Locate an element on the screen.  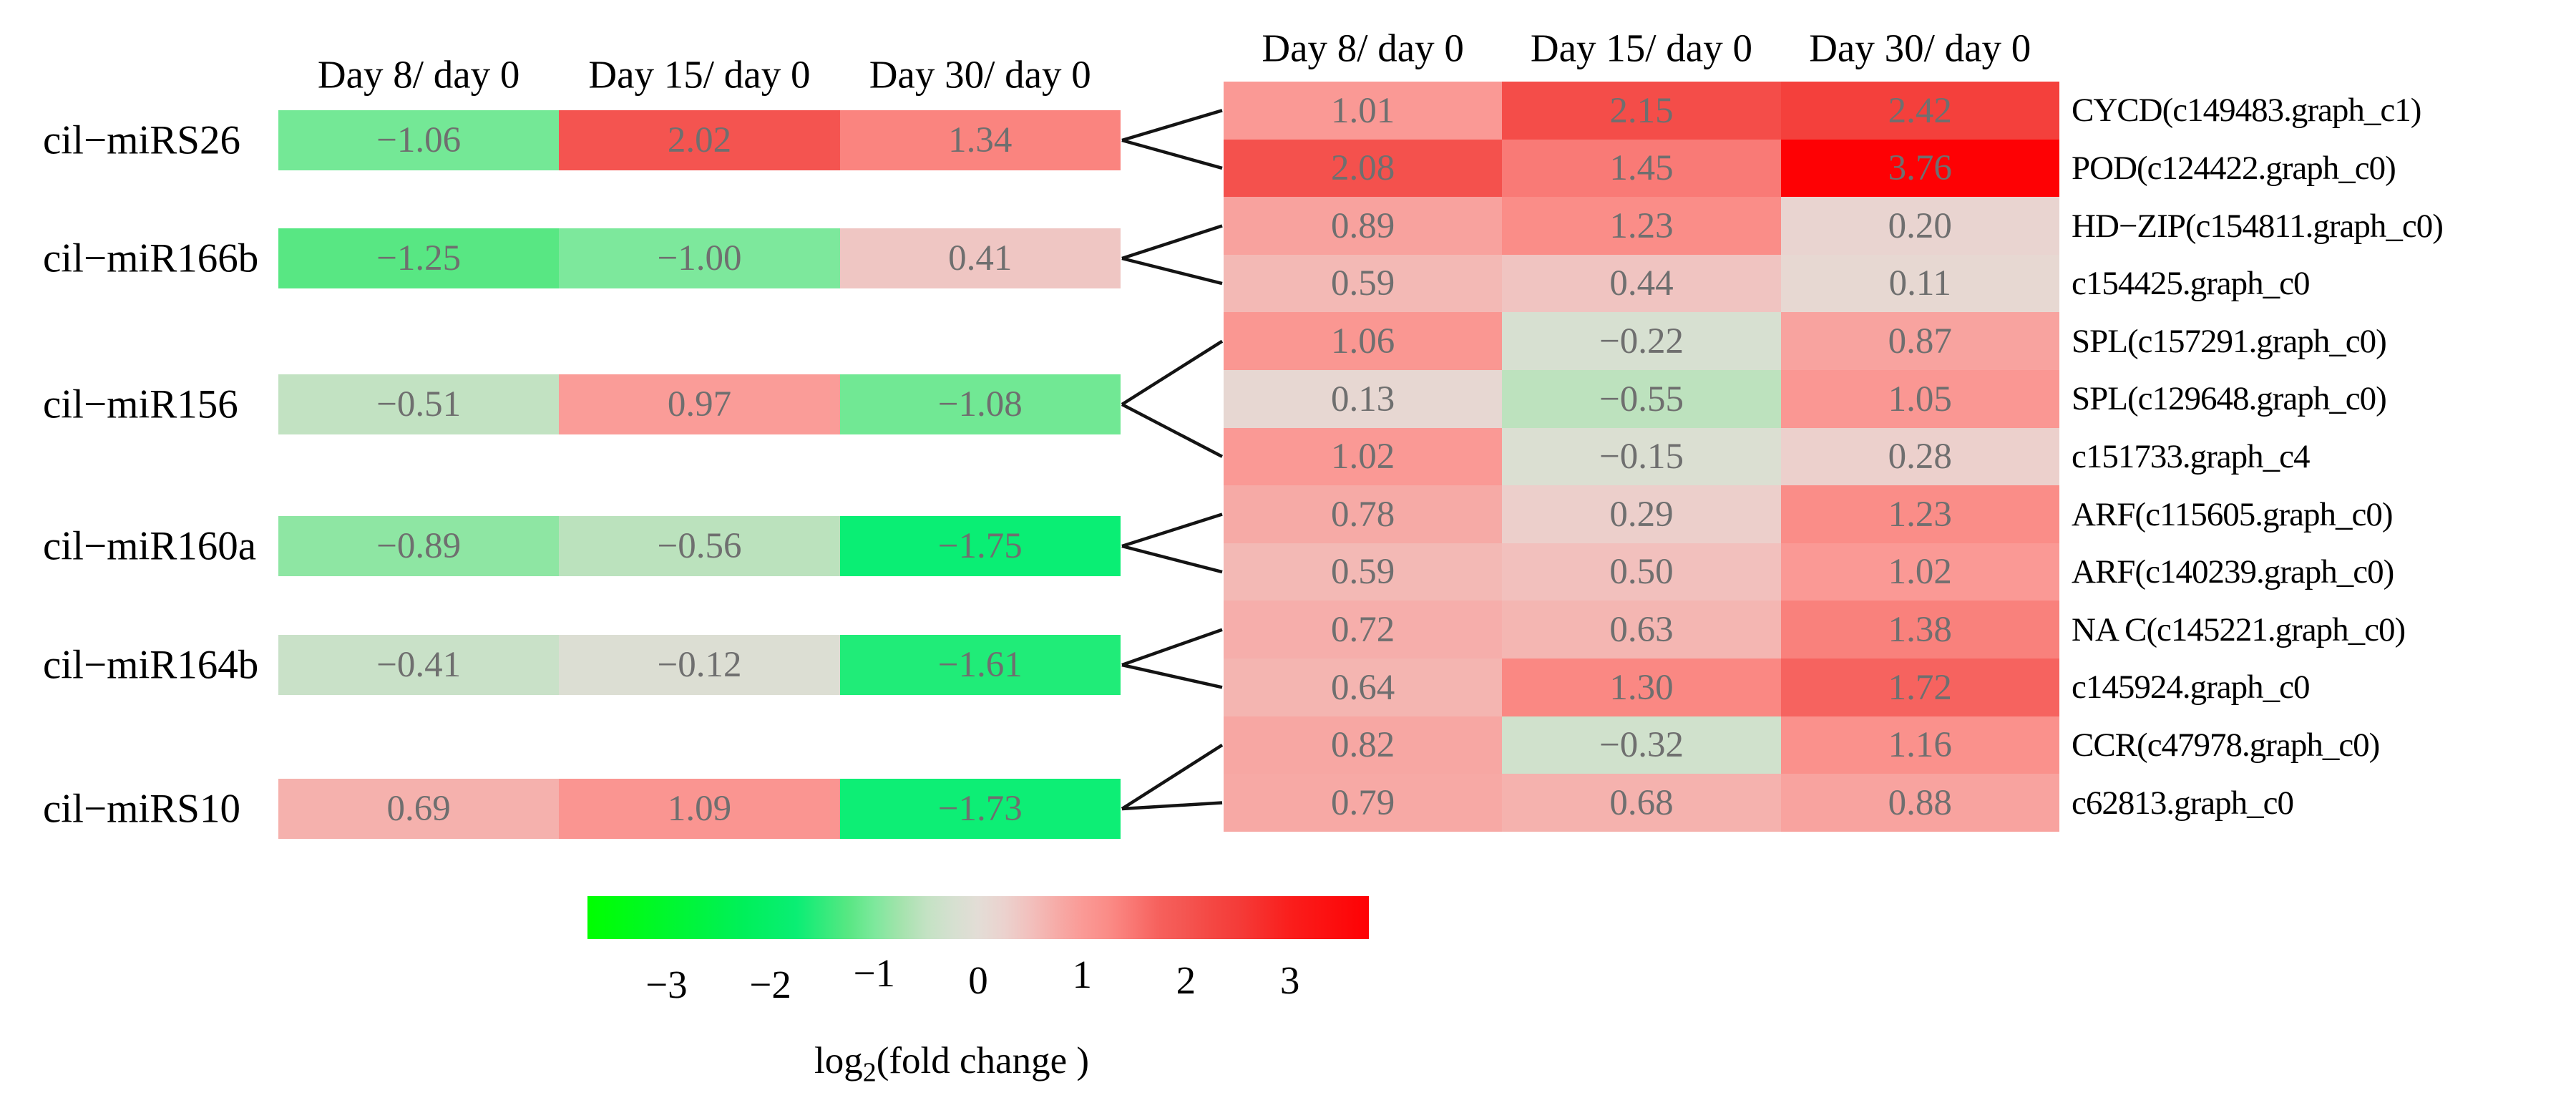
heatmap-cell: 0.63 is located at coordinates (1641, 630).